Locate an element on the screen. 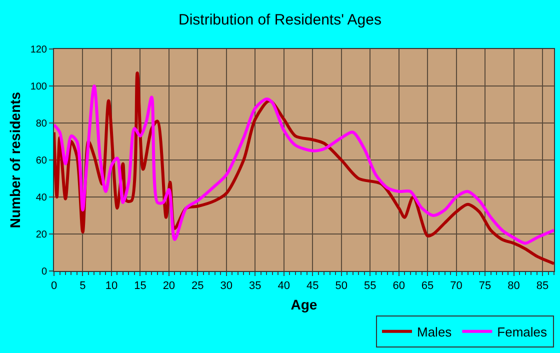 This screenshot has height=353, width=560. x-tick-label: 35 is located at coordinates (255, 286).